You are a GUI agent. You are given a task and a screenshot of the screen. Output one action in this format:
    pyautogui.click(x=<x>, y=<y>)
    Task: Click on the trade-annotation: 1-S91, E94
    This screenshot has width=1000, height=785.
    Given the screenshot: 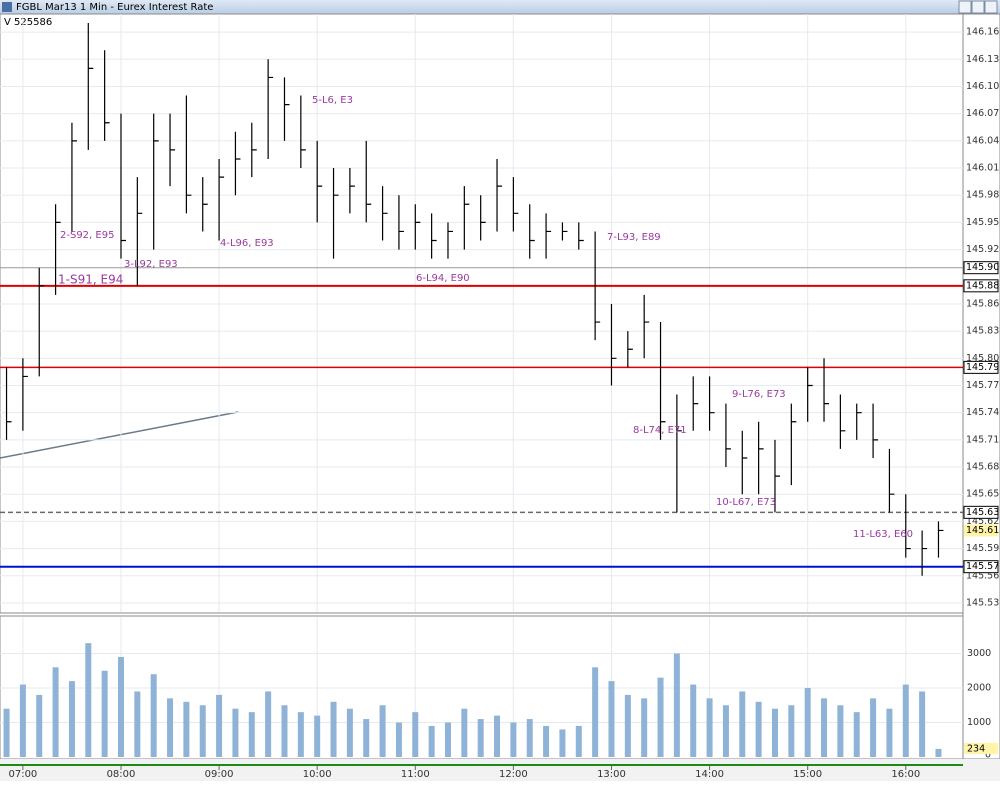 What is the action you would take?
    pyautogui.click(x=90, y=280)
    